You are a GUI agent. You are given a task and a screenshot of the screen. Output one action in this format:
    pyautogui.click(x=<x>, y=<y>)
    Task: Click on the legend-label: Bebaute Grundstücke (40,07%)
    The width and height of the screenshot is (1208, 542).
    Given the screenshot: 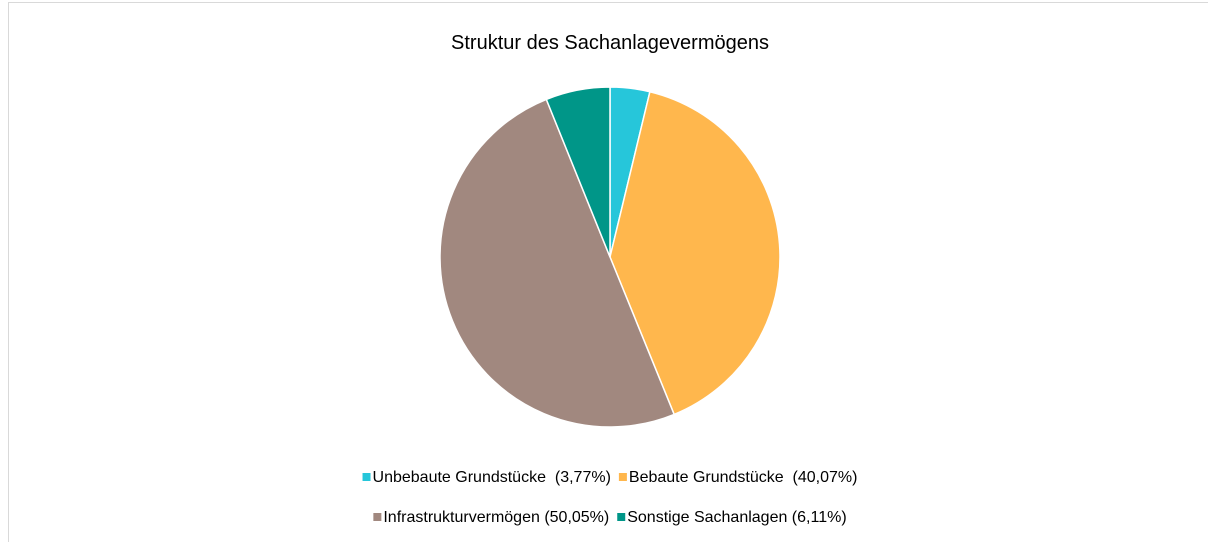 What is the action you would take?
    pyautogui.click(x=743, y=477)
    